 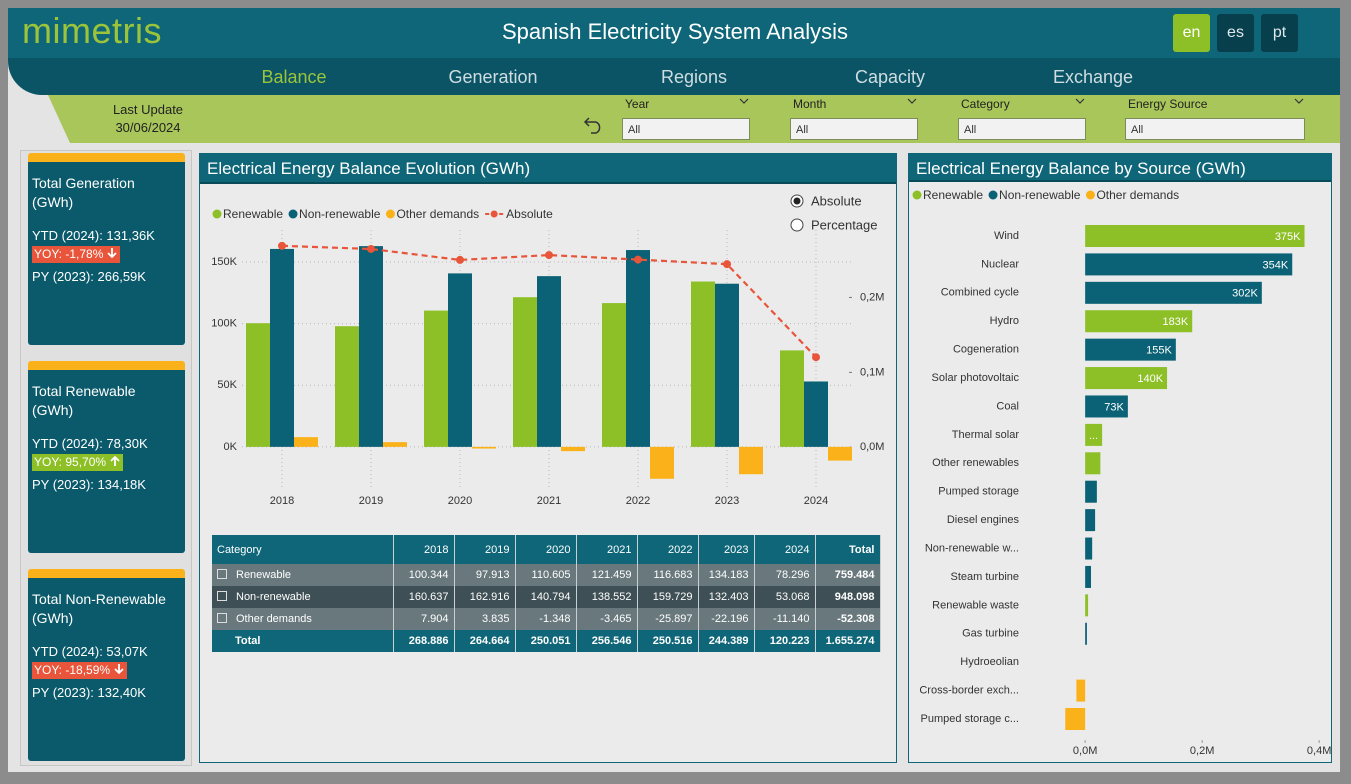 What do you see at coordinates (791, 619) in the screenshot?
I see `cell-text: -11.140` at bounding box center [791, 619].